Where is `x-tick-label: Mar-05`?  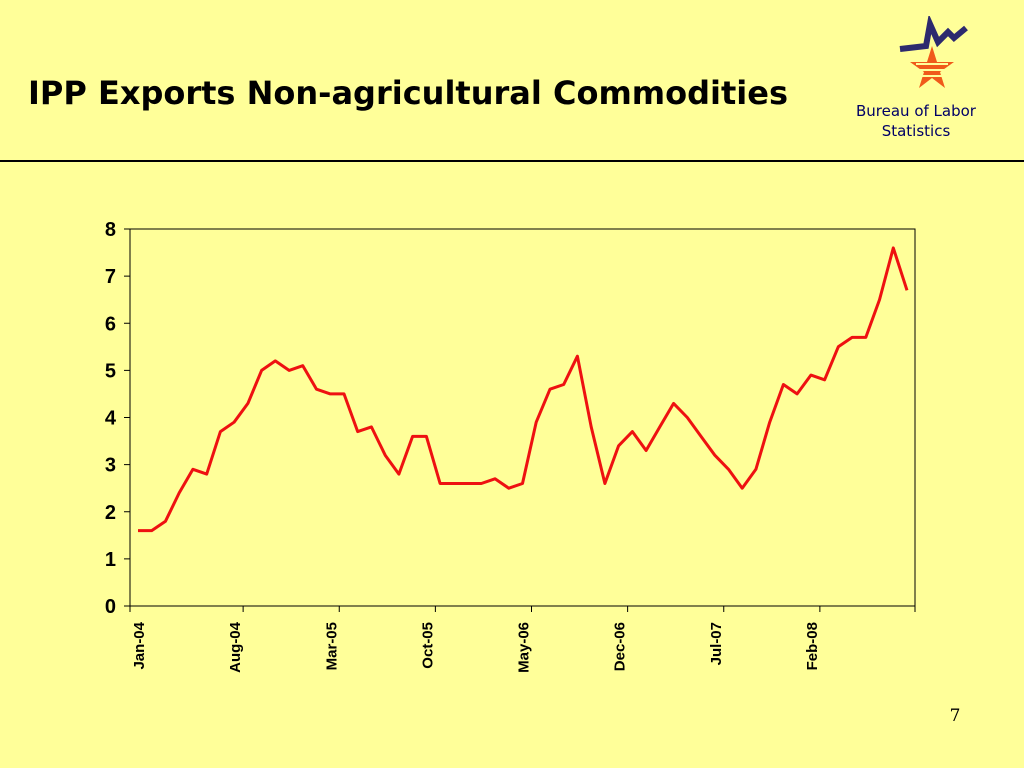 x-tick-label: Mar-05 is located at coordinates (331, 646).